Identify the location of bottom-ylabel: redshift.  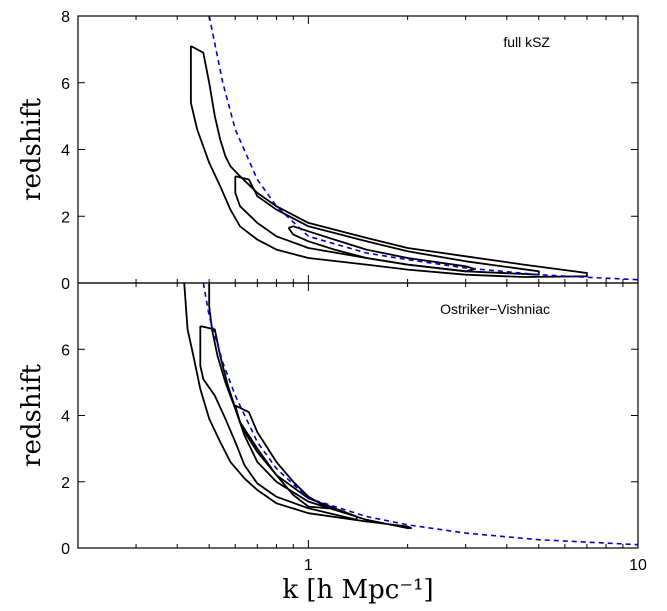
(32, 414).